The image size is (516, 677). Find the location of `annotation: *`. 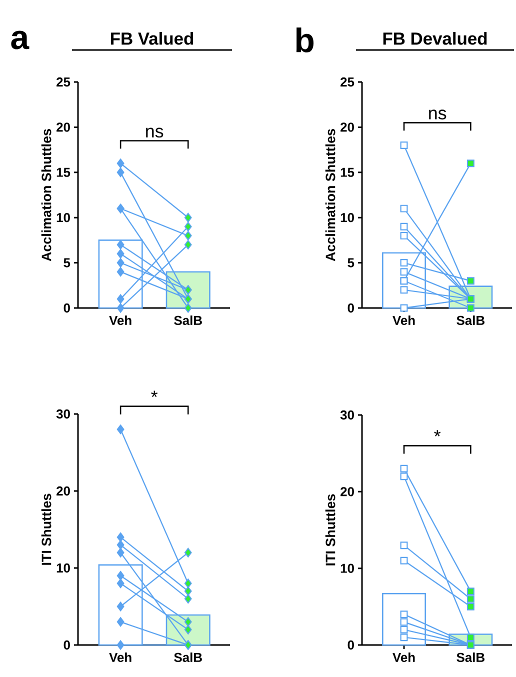

annotation: * is located at coordinates (437, 433).